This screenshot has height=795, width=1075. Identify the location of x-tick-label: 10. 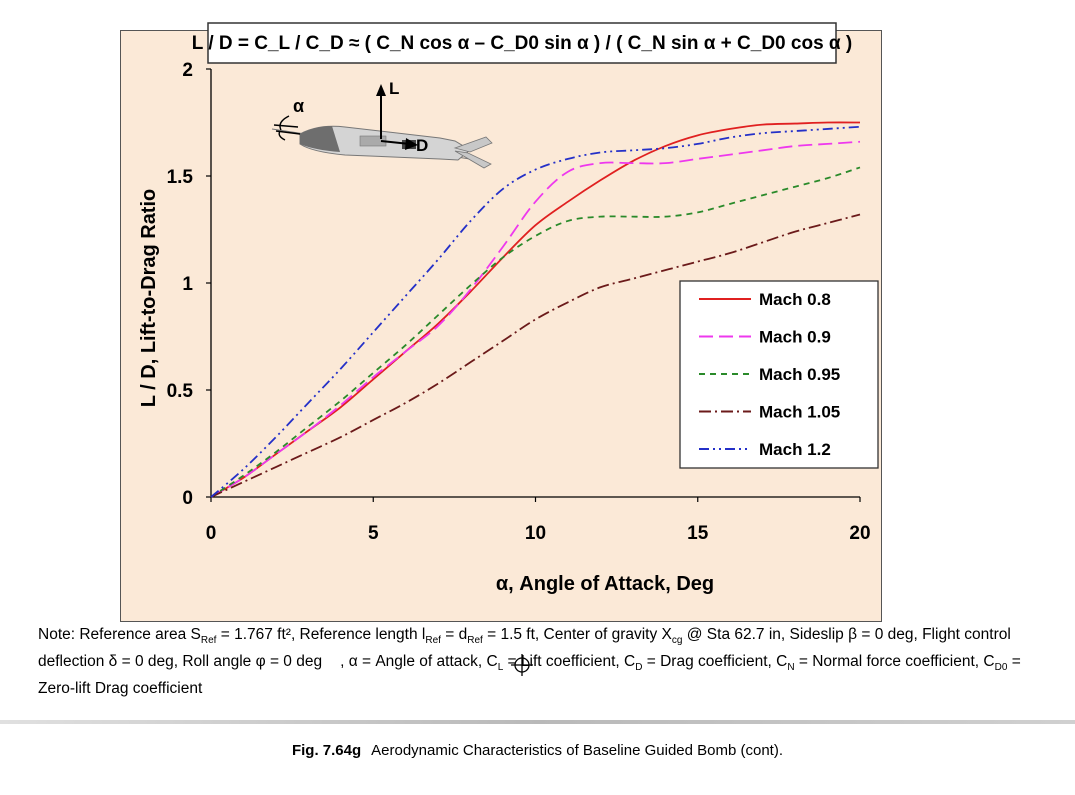
(535, 533).